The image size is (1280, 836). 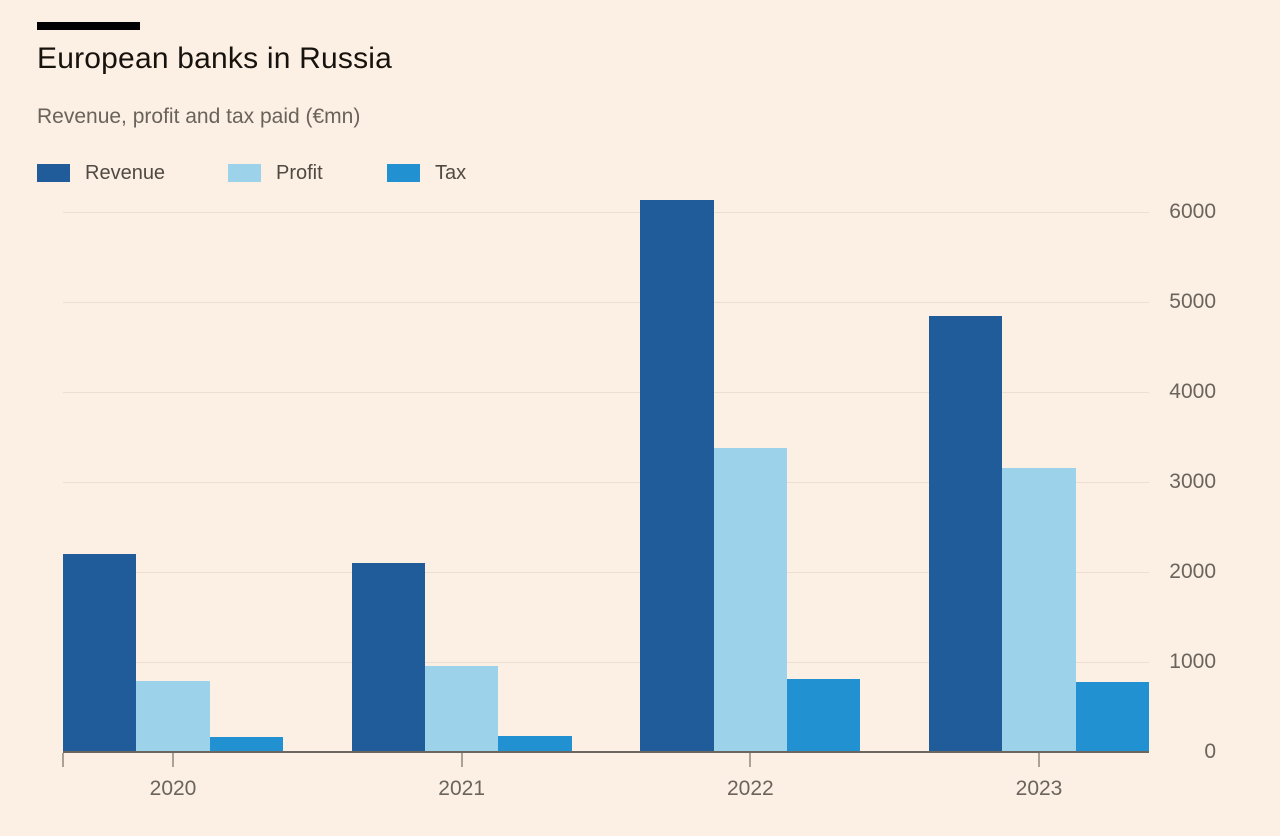 I want to click on legend-swatch-tax-icon, so click(x=403, y=173).